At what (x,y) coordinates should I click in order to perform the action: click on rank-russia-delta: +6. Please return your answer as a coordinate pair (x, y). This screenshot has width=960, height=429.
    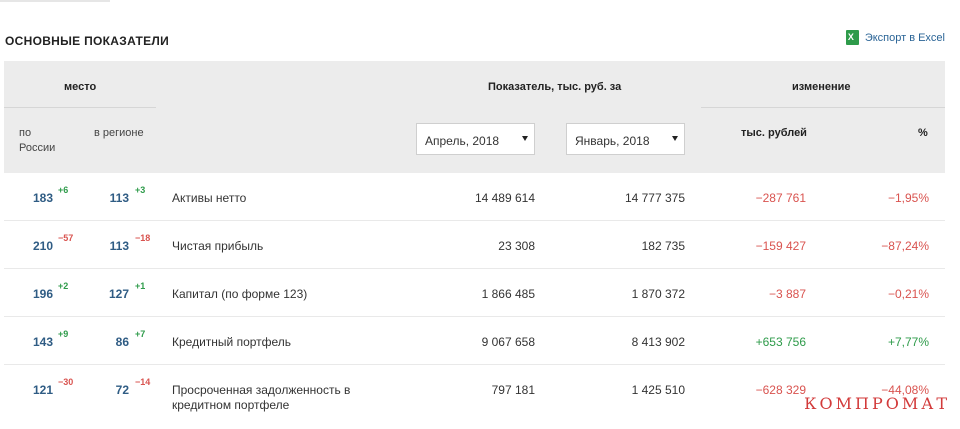
    Looking at the image, I should click on (63, 190).